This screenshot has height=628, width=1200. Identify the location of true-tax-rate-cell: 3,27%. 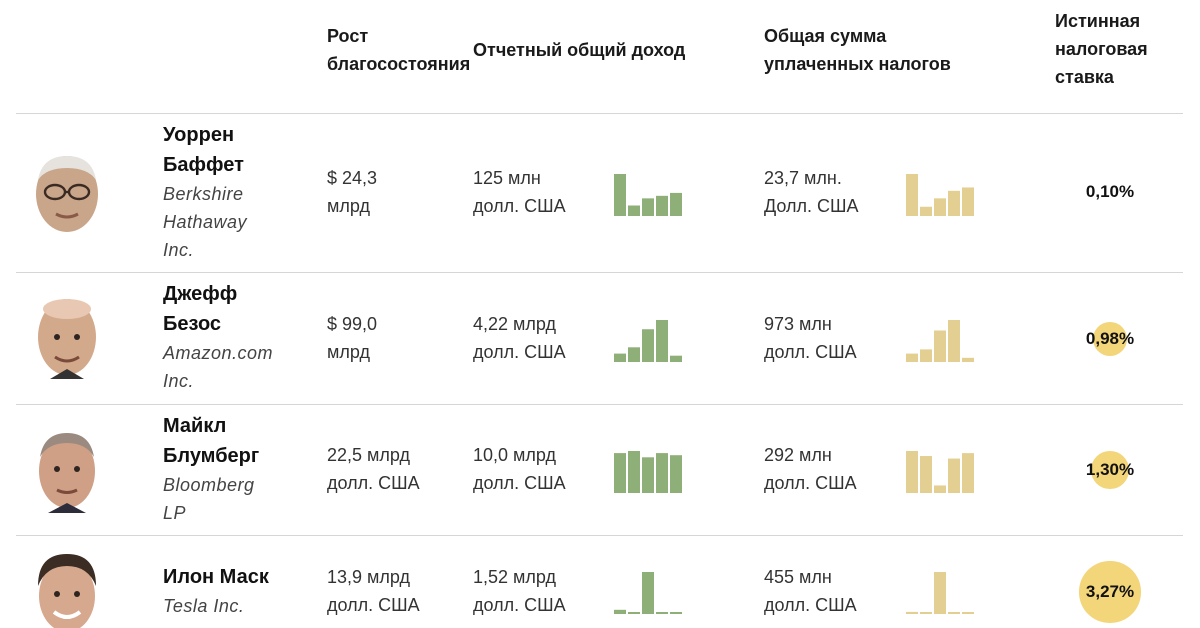
(1110, 592).